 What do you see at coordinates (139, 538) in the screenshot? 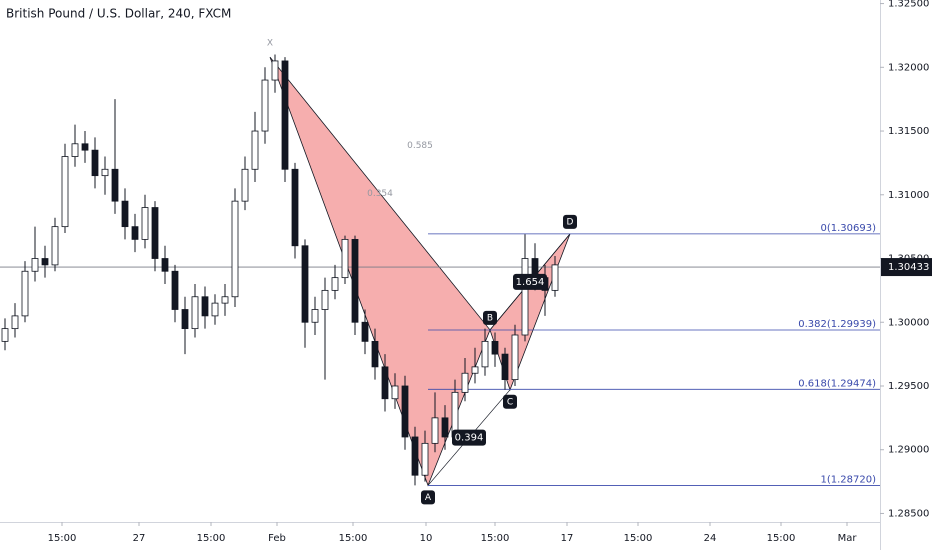
I see `x-tick-label: 27` at bounding box center [139, 538].